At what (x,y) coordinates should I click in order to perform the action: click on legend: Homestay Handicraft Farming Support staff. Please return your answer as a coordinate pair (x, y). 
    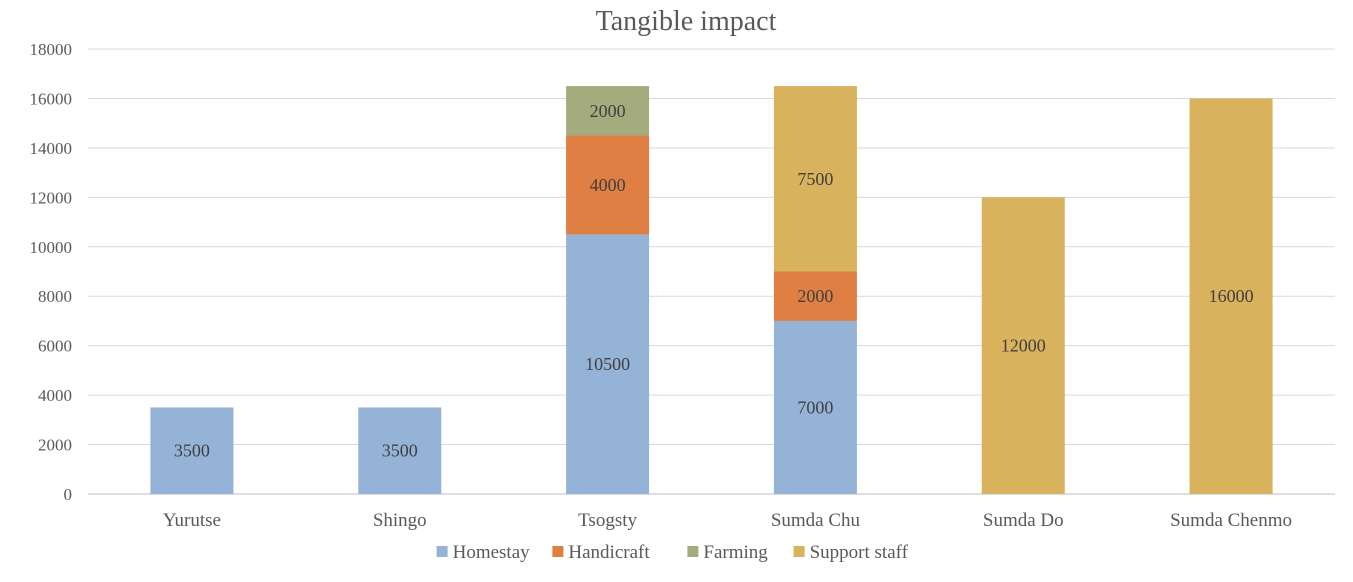
    Looking at the image, I should click on (672, 552).